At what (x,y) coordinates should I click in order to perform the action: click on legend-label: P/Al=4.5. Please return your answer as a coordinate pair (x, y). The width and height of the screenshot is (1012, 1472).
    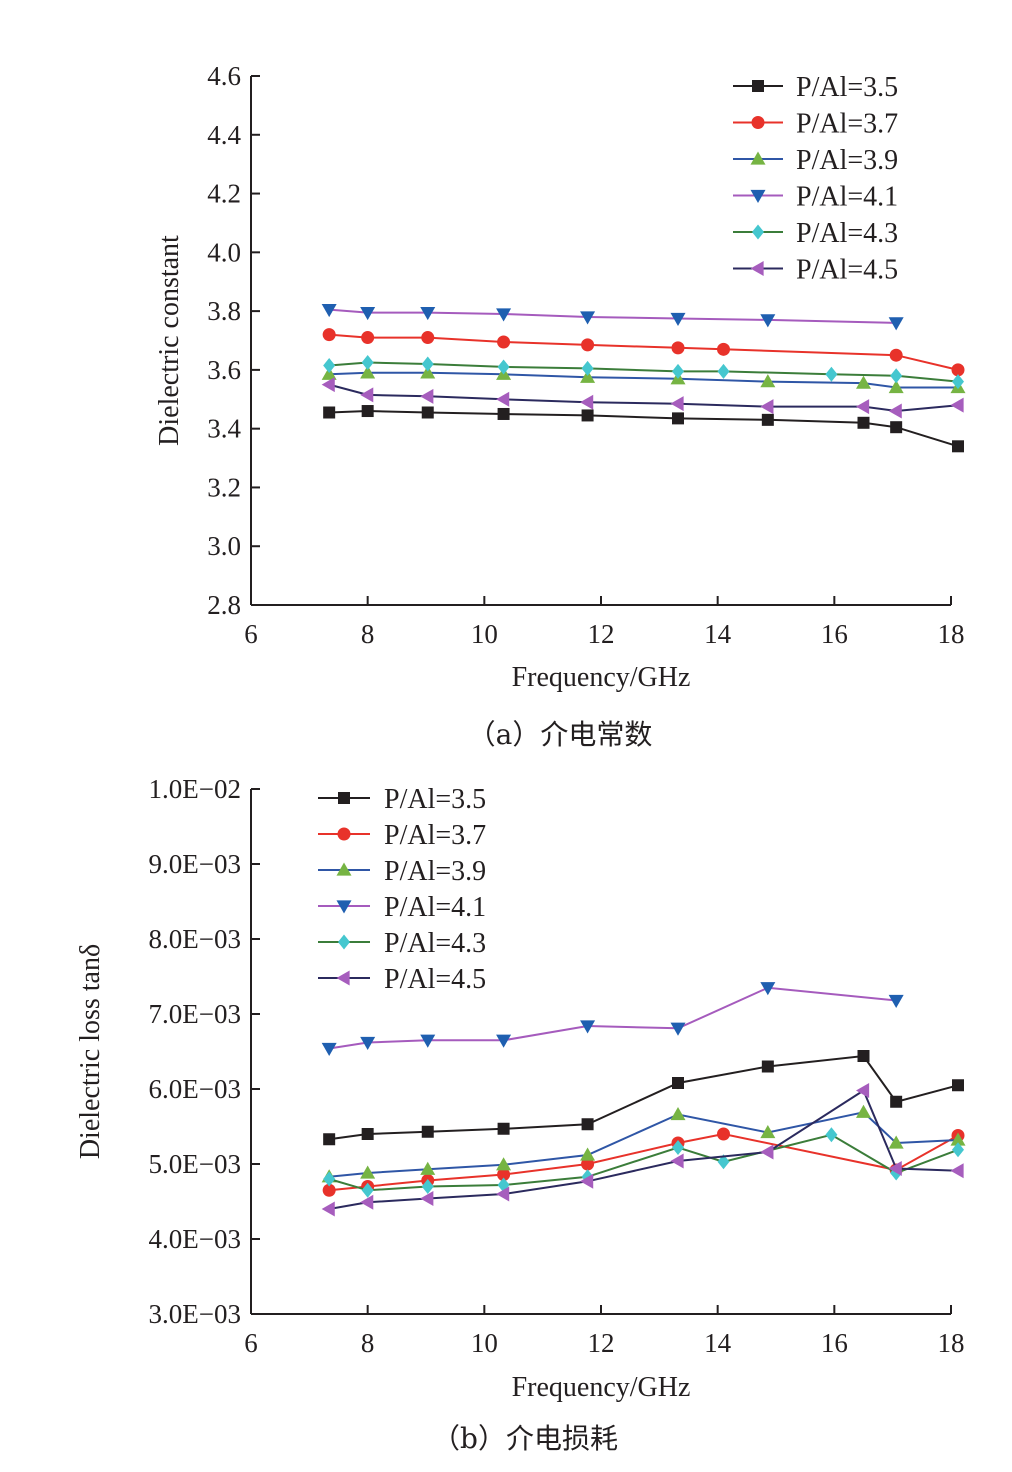
    Looking at the image, I should click on (435, 979).